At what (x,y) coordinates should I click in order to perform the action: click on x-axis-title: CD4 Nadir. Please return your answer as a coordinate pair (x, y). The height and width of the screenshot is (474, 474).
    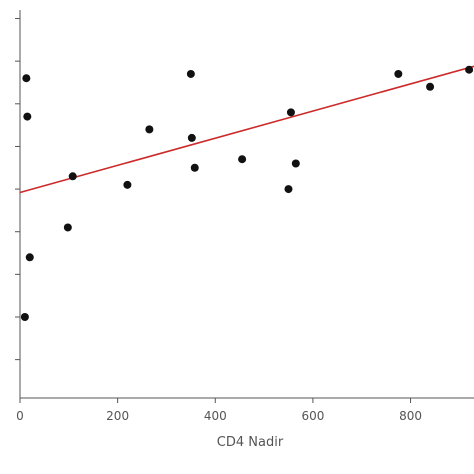
    Looking at the image, I should click on (250, 442).